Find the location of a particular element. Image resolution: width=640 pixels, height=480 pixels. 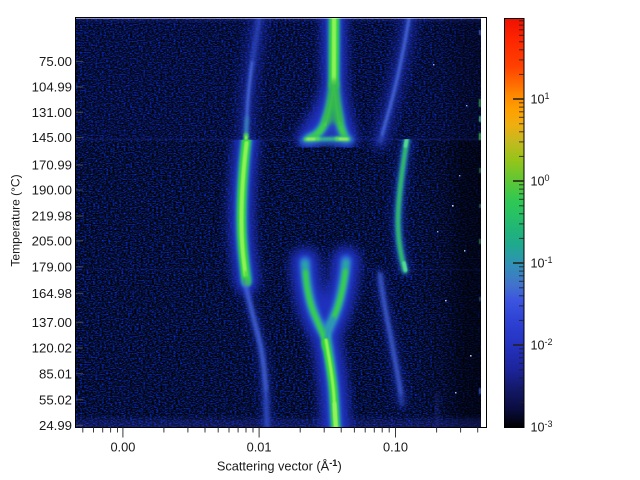

svg-text: 205.00 is located at coordinates (52, 240).